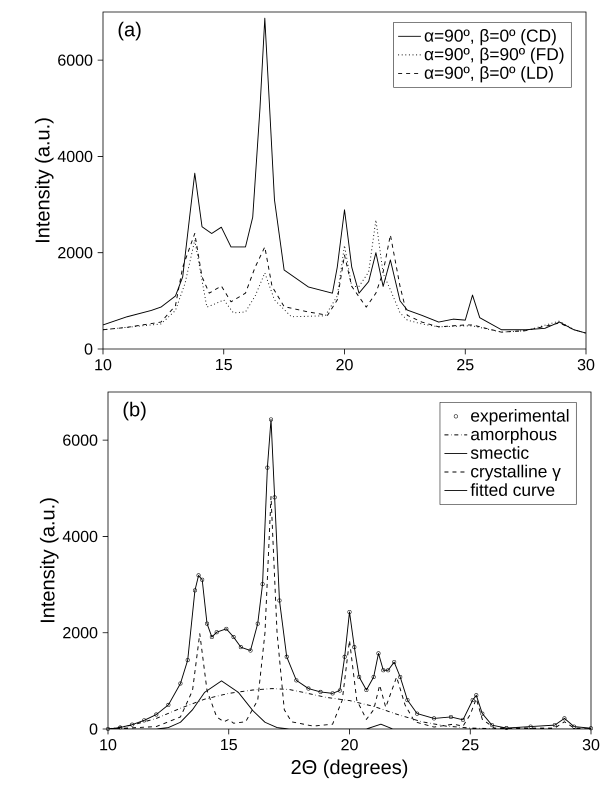 The image size is (601, 800). What do you see at coordinates (494, 56) in the screenshot?
I see `legend-label: α=90º, β=90º (FD)` at bounding box center [494, 56].